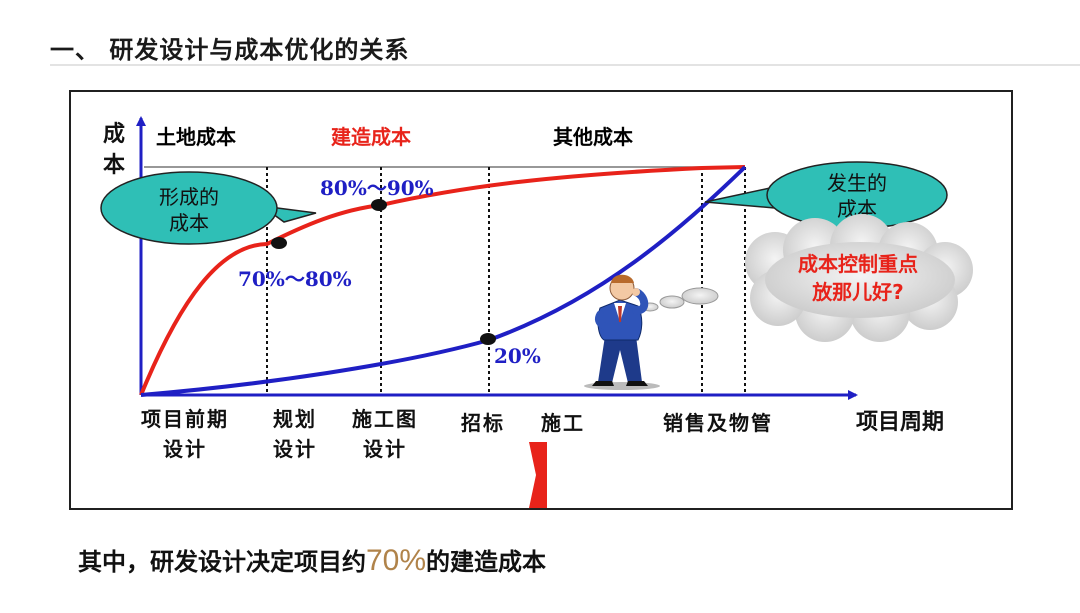 This screenshot has height=613, width=1080. I want to click on phase-bidding: 招标, so click(483, 423).